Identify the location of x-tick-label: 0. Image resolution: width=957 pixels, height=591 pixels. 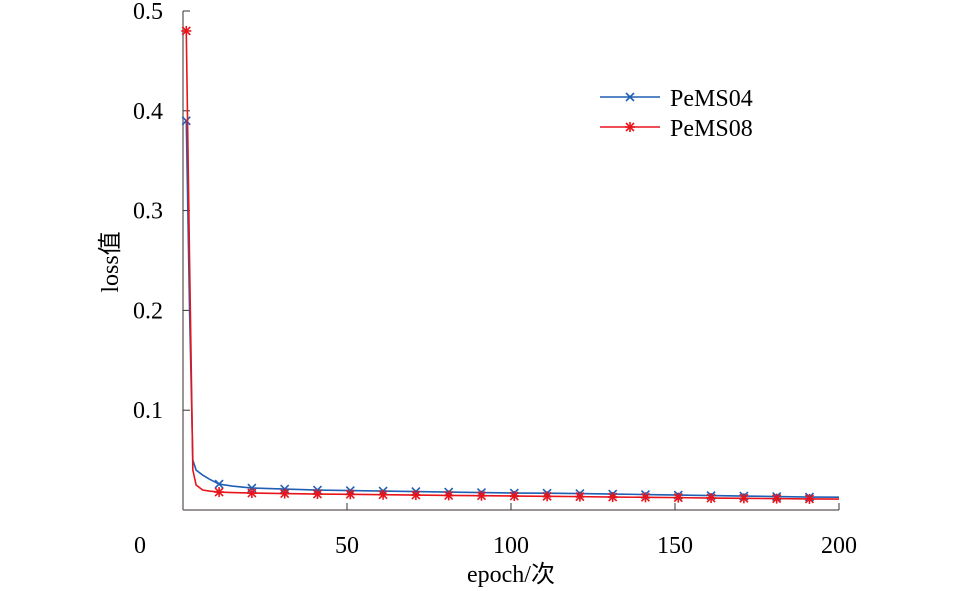
(140, 546).